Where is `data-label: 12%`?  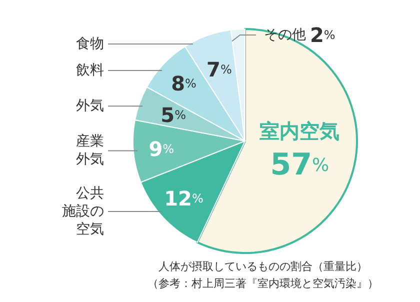 data-label: 12% is located at coordinates (184, 198).